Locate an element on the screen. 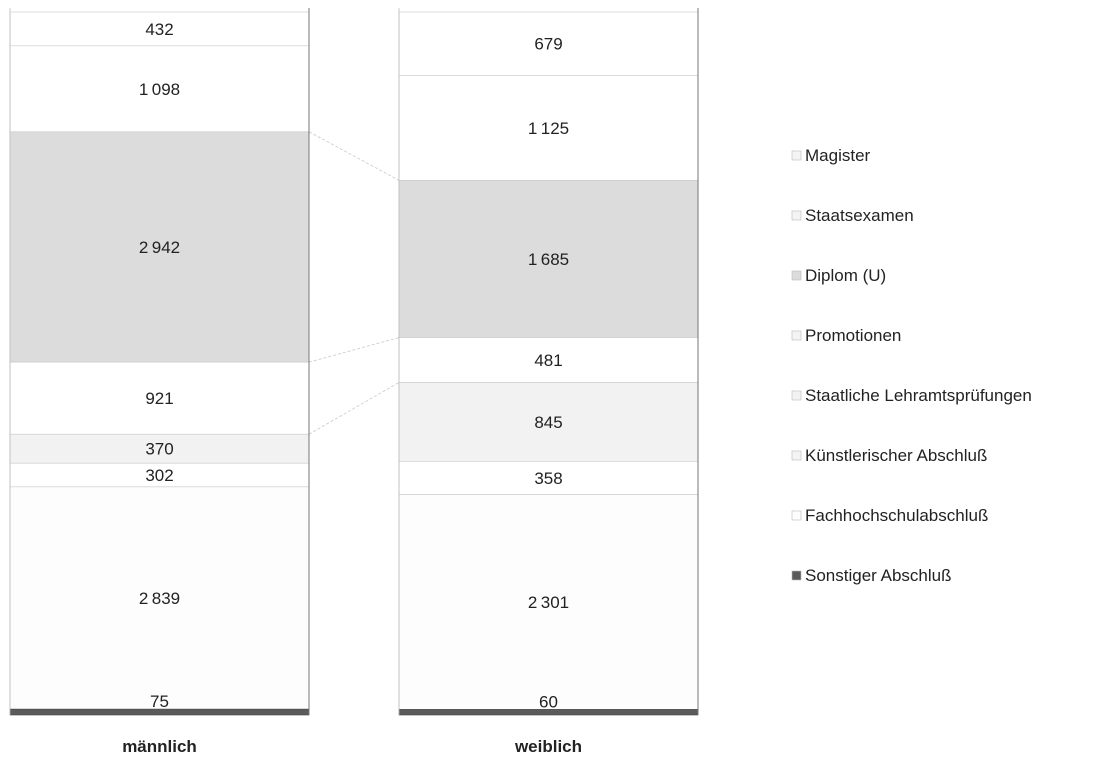  data-label: 679 is located at coordinates (548, 44).